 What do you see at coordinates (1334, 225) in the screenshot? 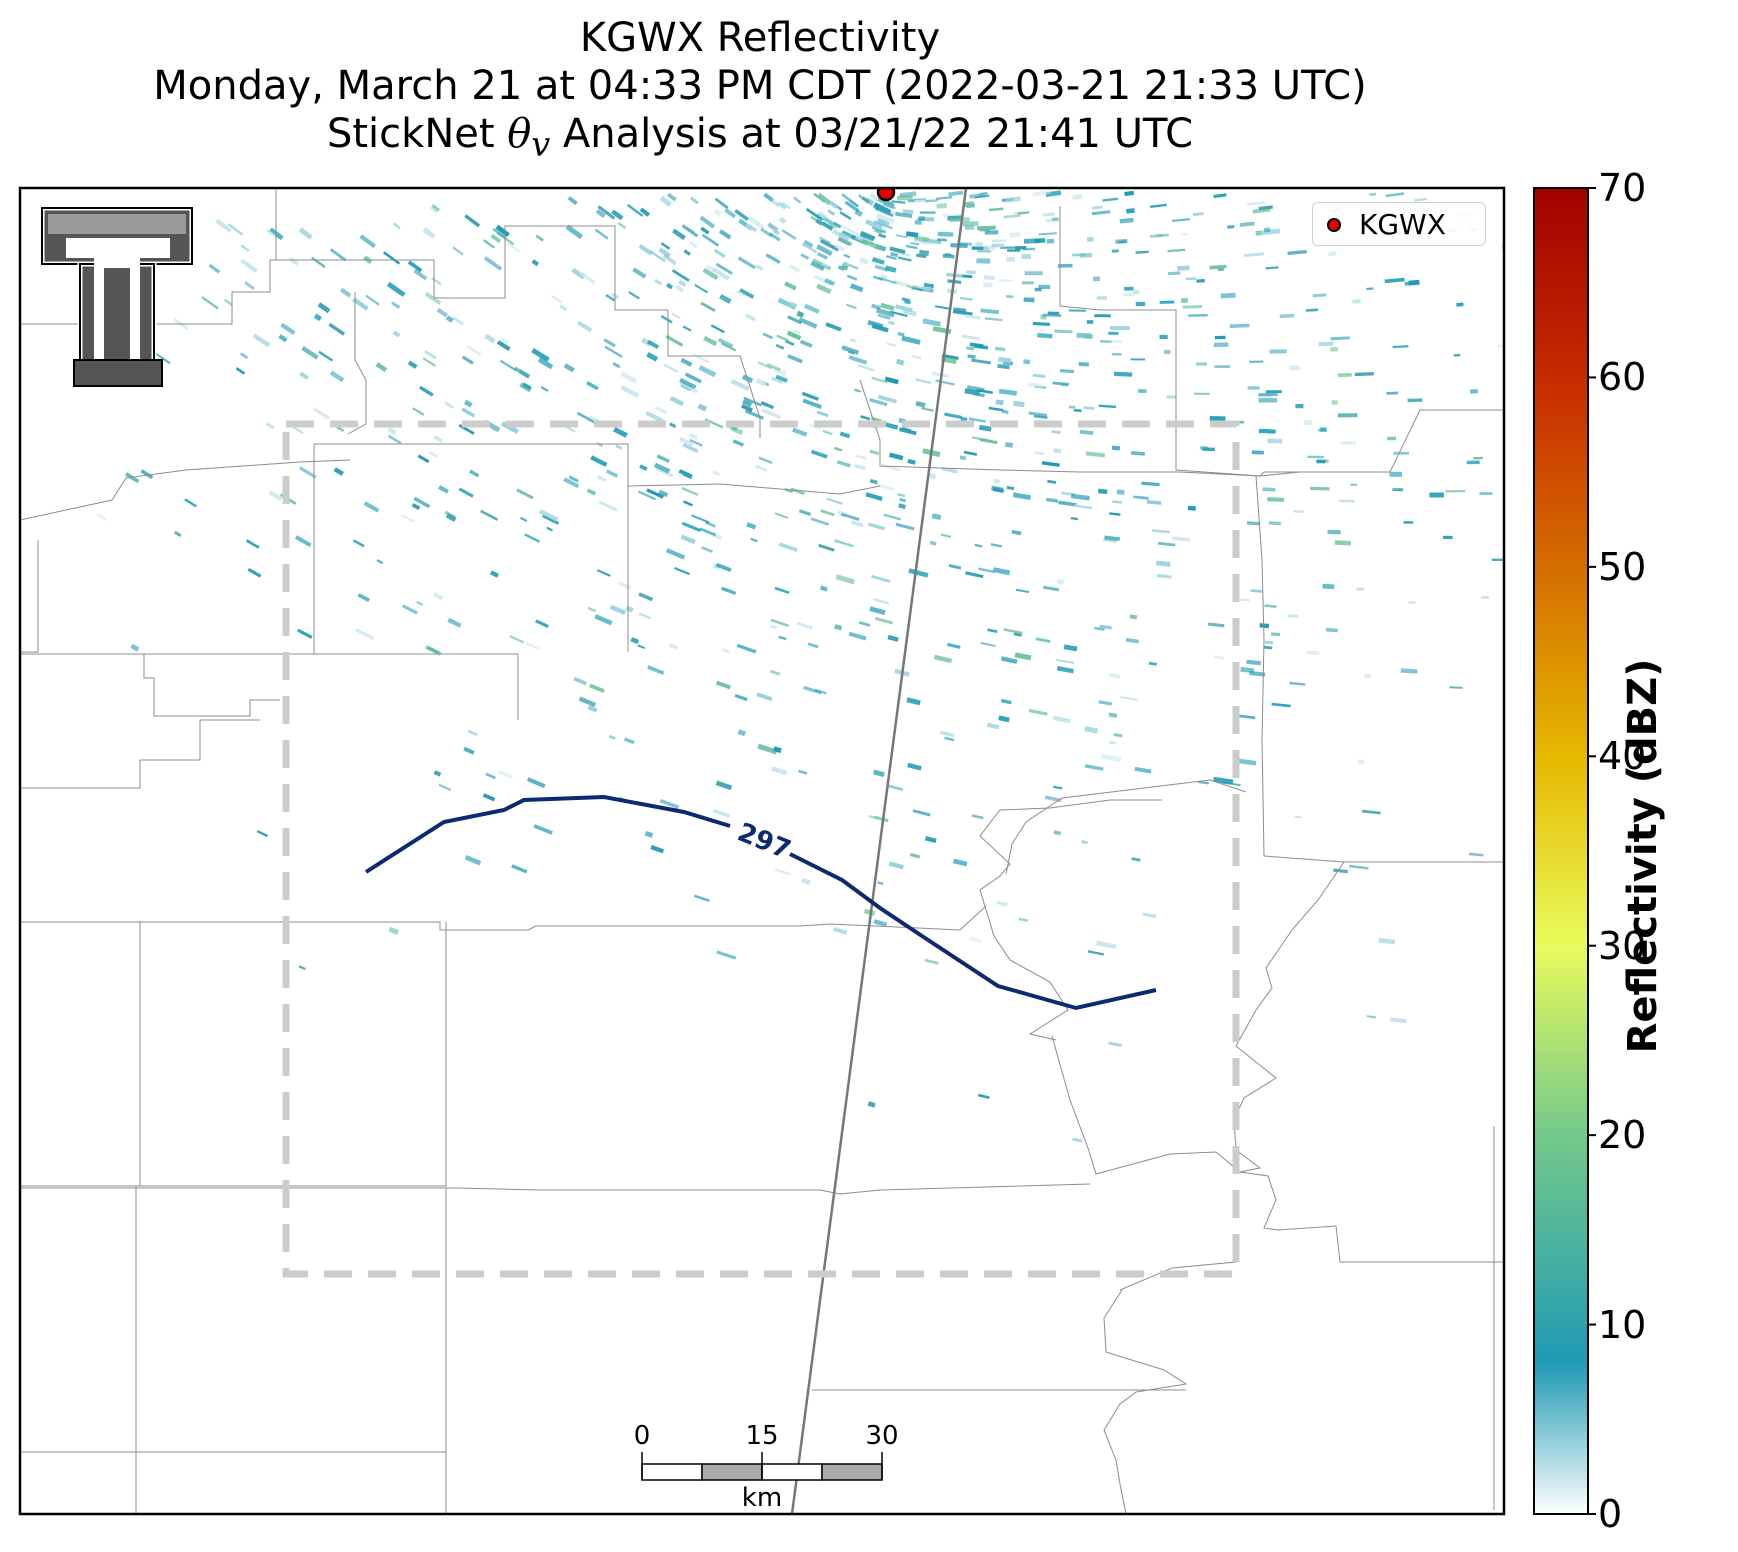
I see `legend-marker-icon` at bounding box center [1334, 225].